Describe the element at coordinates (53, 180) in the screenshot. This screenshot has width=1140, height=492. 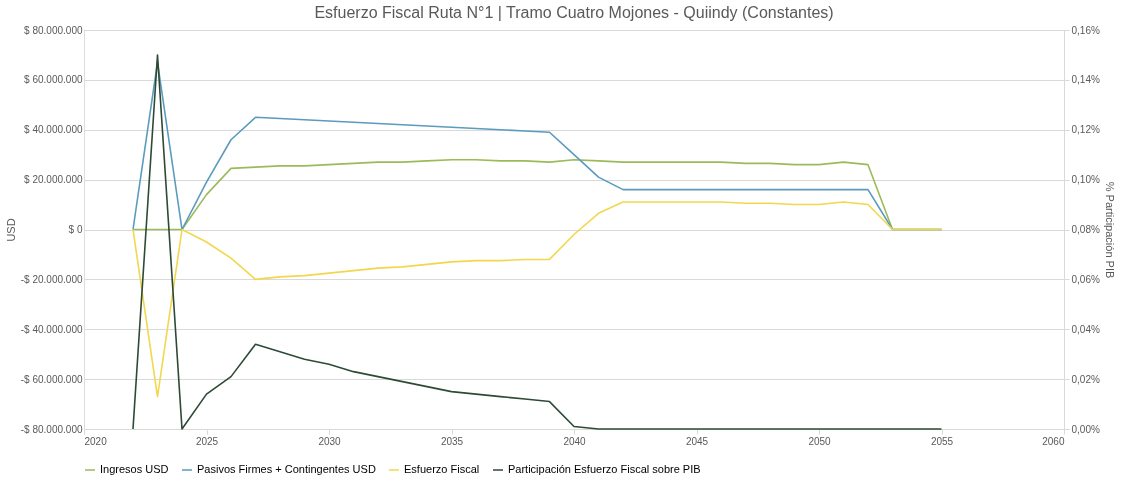
I see `y-tick-label: $ 20.000.000` at that location.